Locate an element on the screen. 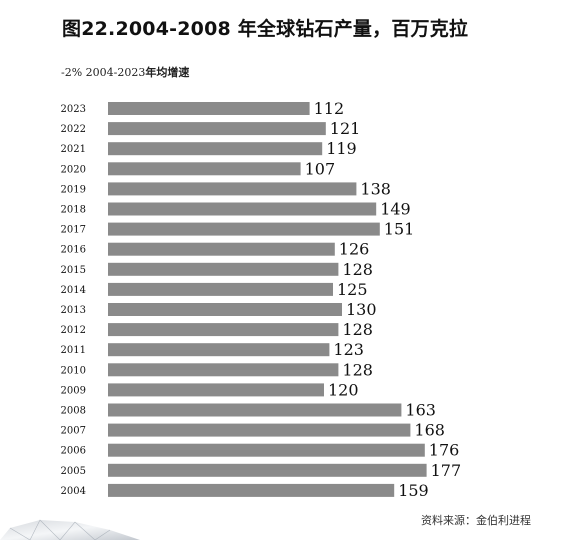 Image resolution: width=581 pixels, height=540 pixels. category-label: 2012 is located at coordinates (73, 330).